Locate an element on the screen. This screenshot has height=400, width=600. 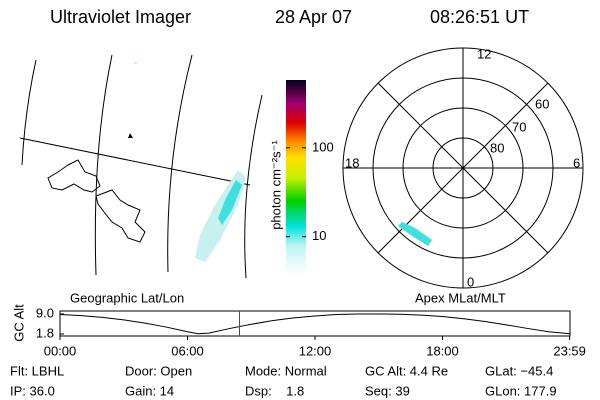
info-text: GLon: 177.9 is located at coordinates (521, 390).